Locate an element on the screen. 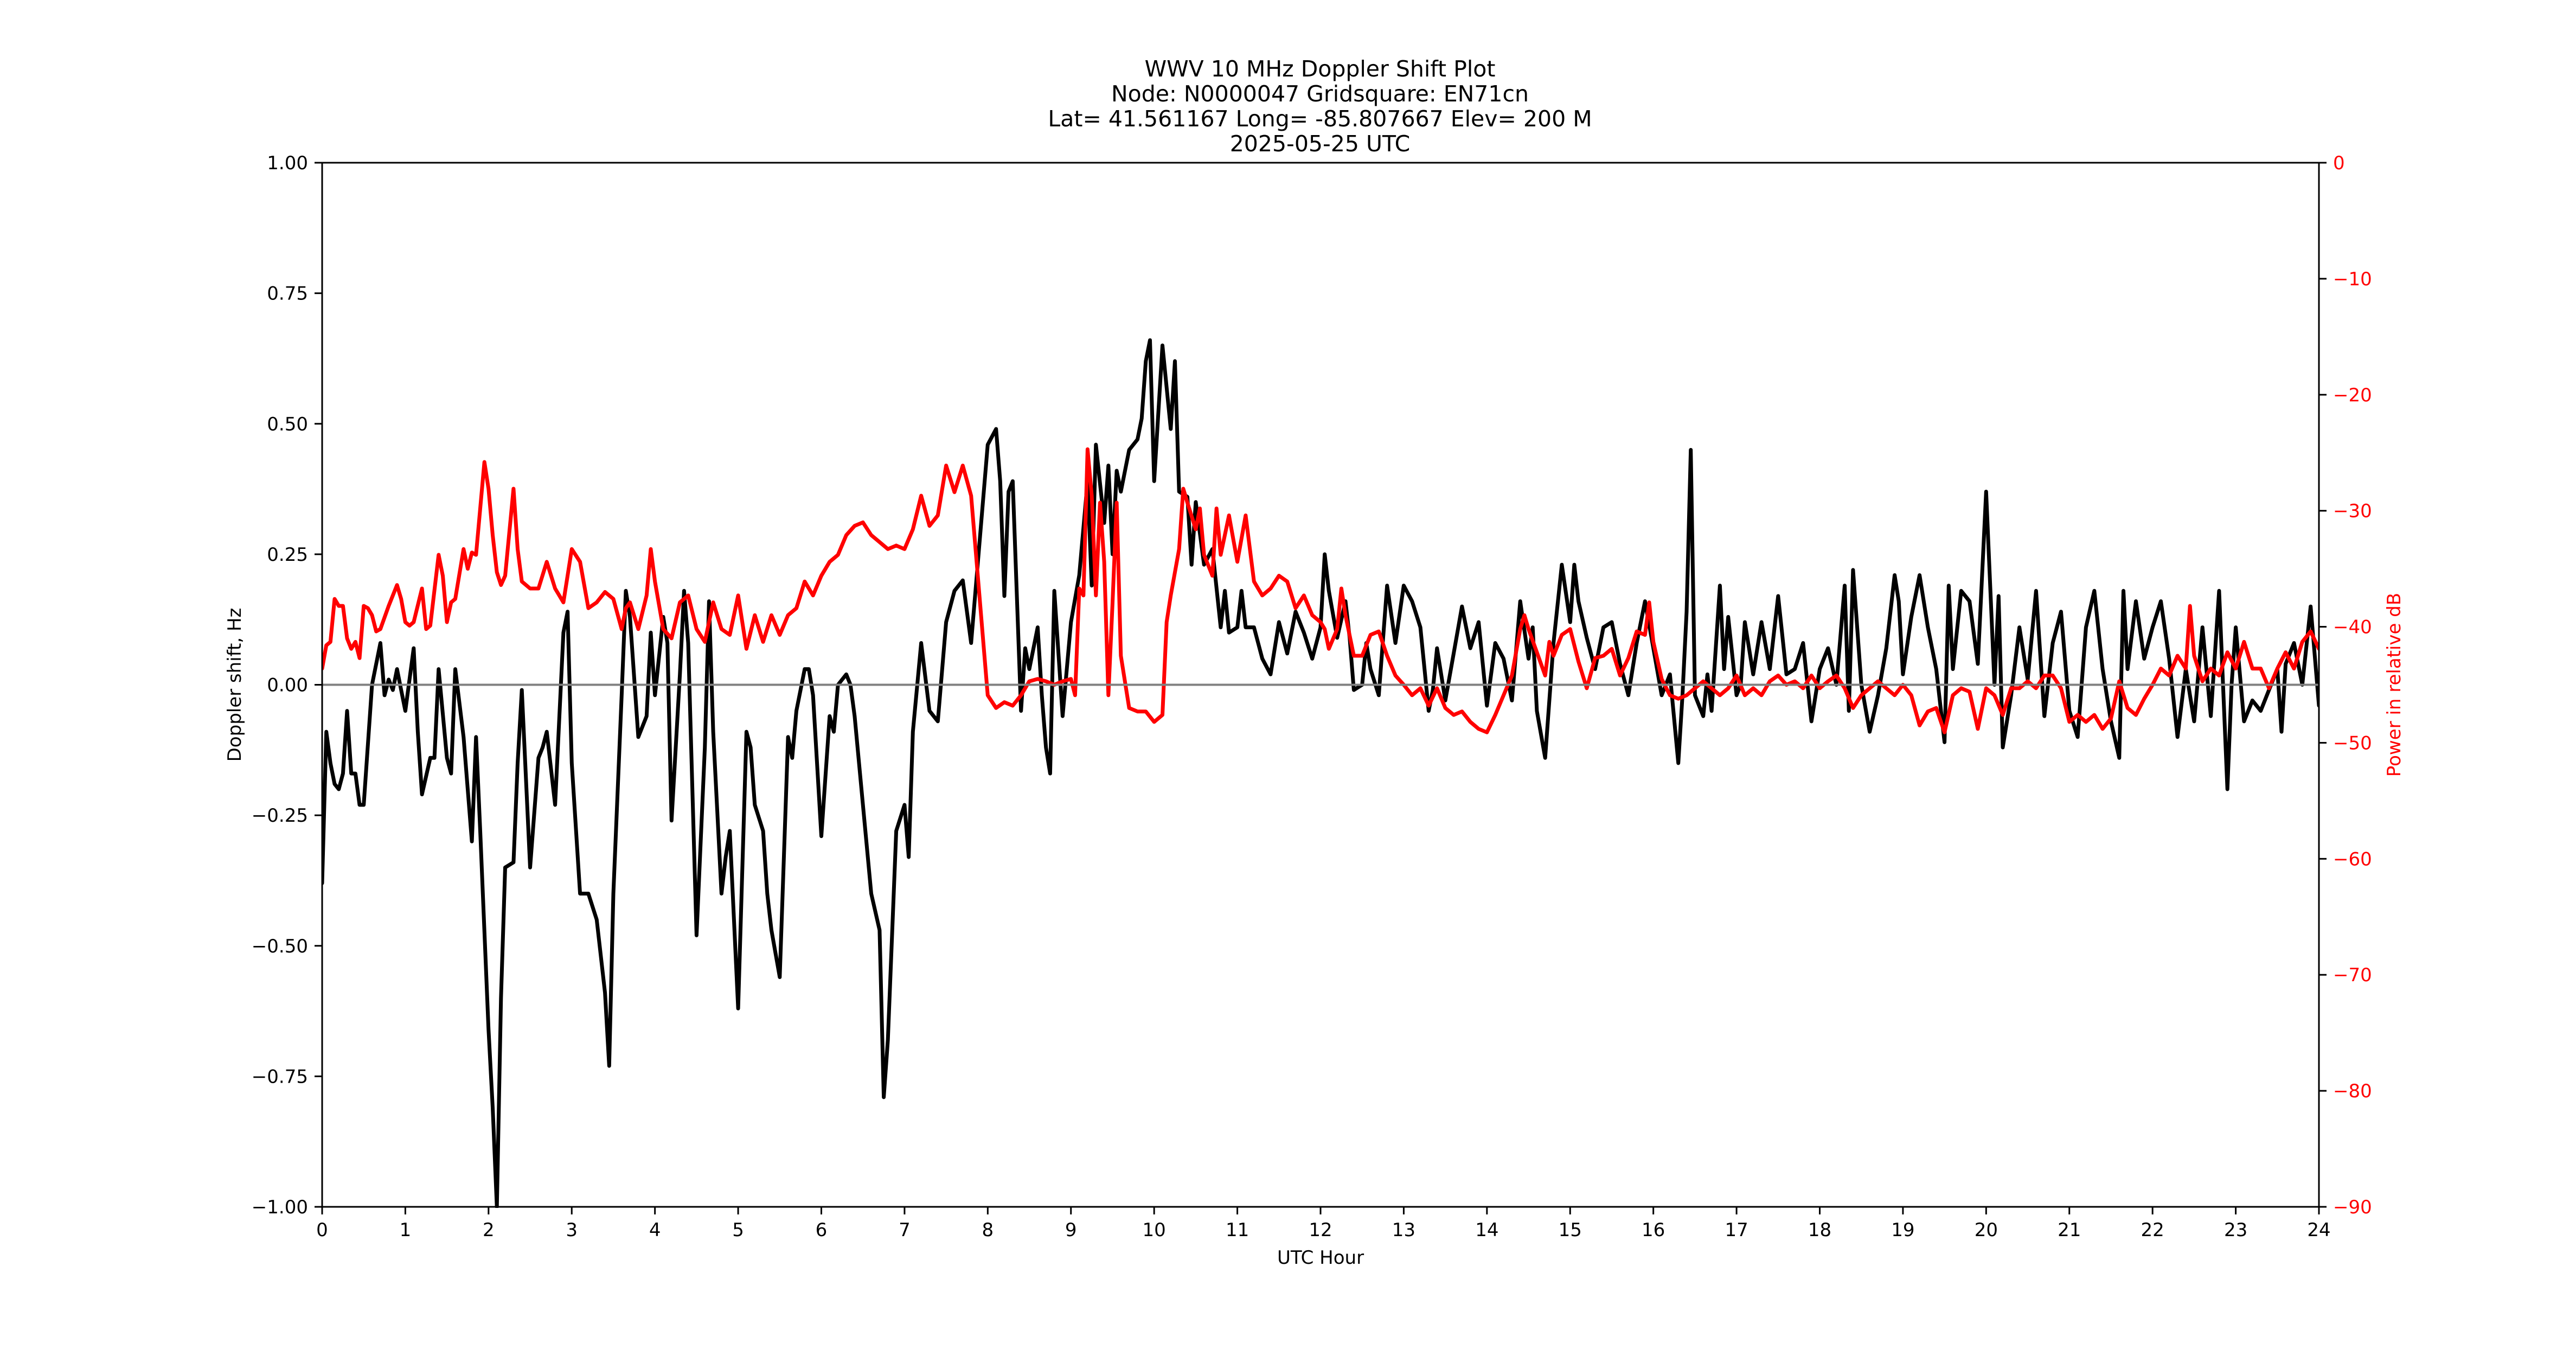 The height and width of the screenshot is (1356, 2576). y-tick-label: −0.50 is located at coordinates (280, 946).